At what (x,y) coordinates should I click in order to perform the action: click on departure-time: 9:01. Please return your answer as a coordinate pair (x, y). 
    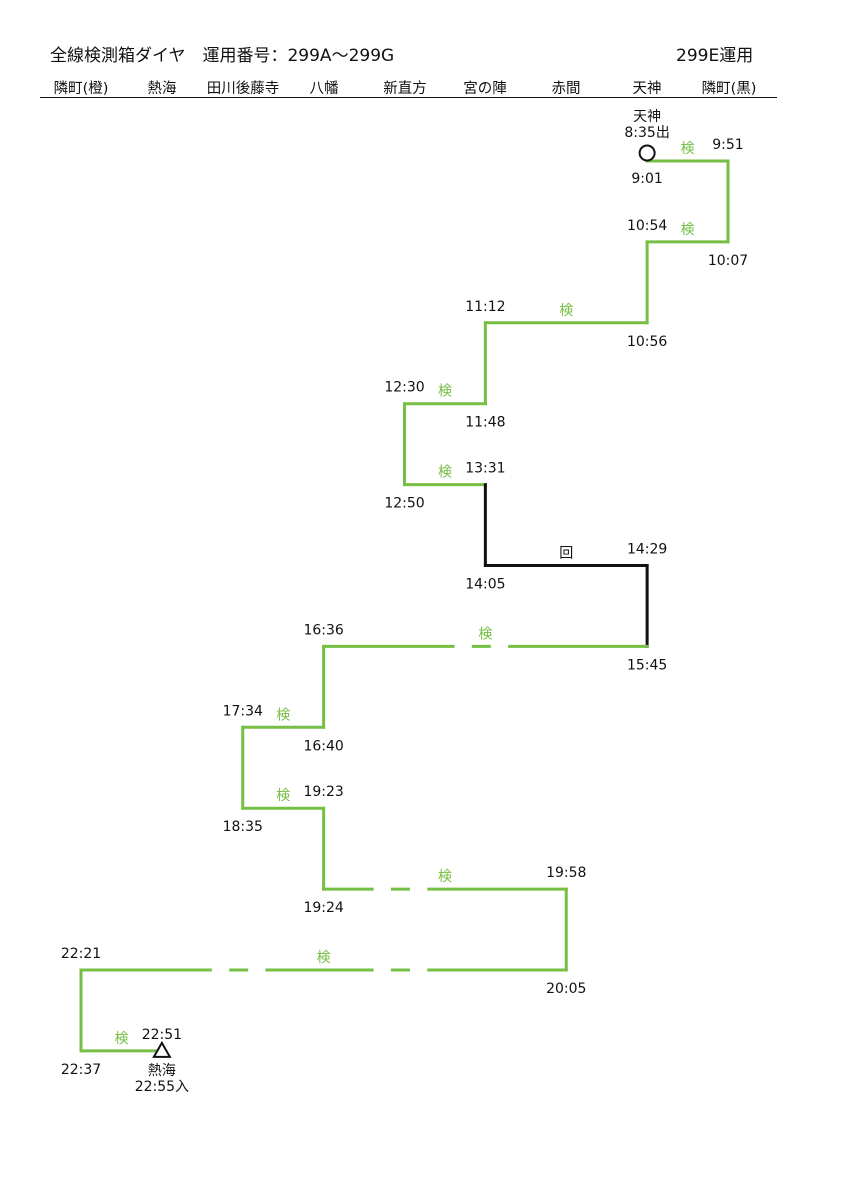
    Looking at the image, I should click on (646, 179).